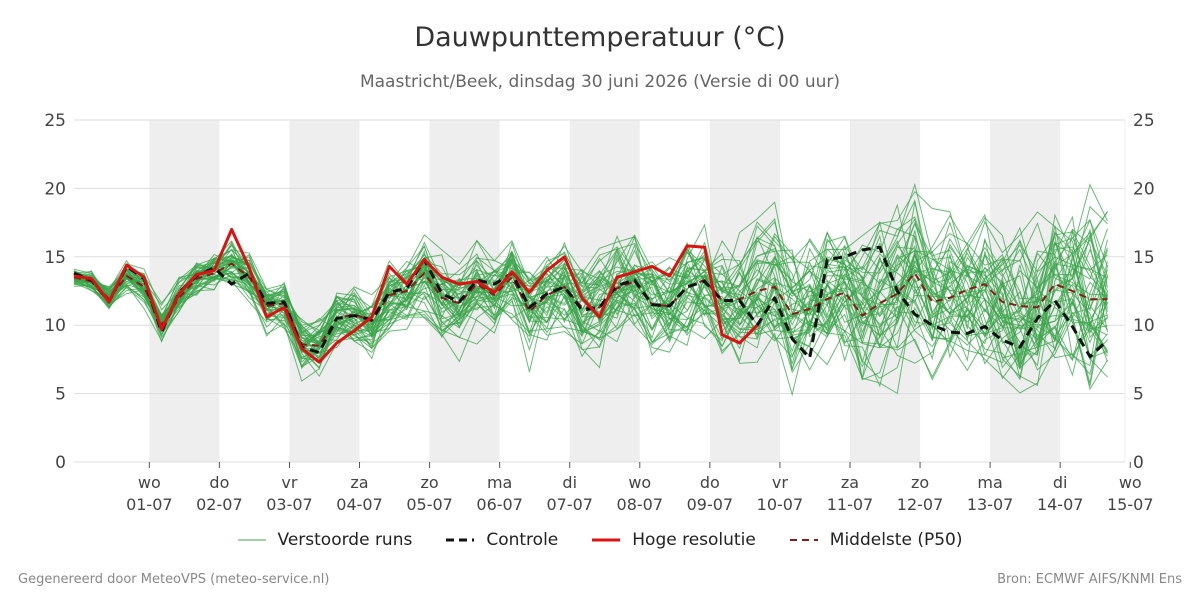 This screenshot has height=600, width=1200. What do you see at coordinates (60, 395) in the screenshot?
I see `y-tick-left-5: 5` at bounding box center [60, 395].